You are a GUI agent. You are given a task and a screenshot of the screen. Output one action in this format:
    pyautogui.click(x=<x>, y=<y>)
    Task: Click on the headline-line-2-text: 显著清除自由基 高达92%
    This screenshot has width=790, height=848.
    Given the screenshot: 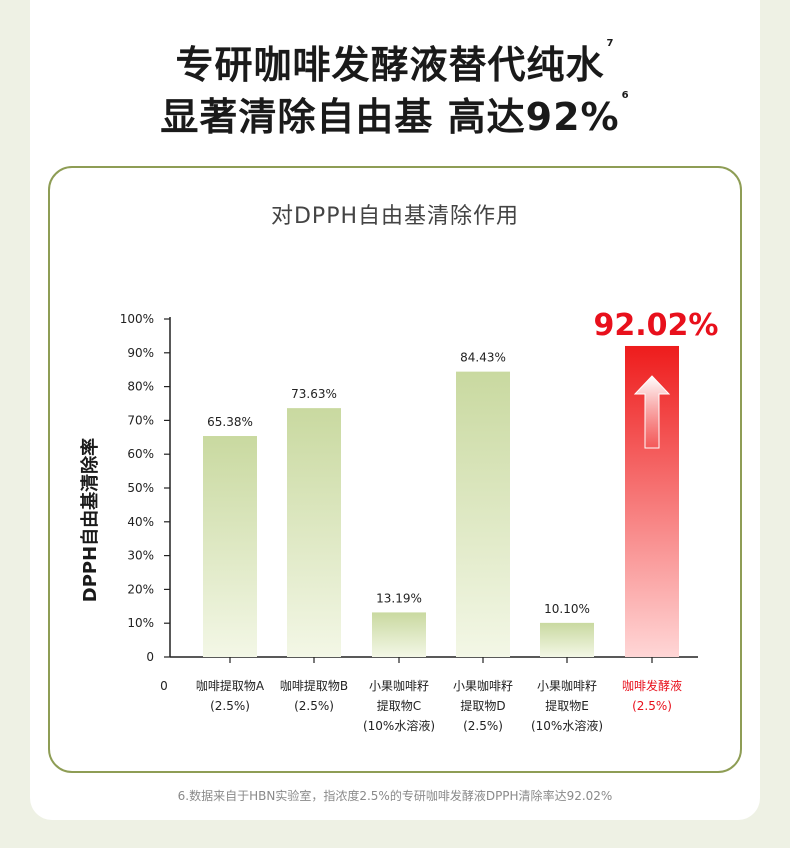 What is the action you would take?
    pyautogui.click(x=390, y=117)
    